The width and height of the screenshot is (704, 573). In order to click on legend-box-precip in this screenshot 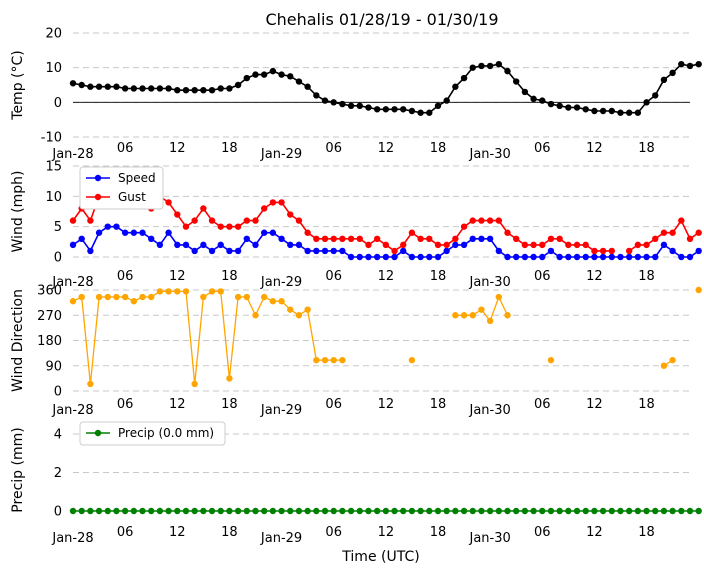, I will do `click(152, 433)`.